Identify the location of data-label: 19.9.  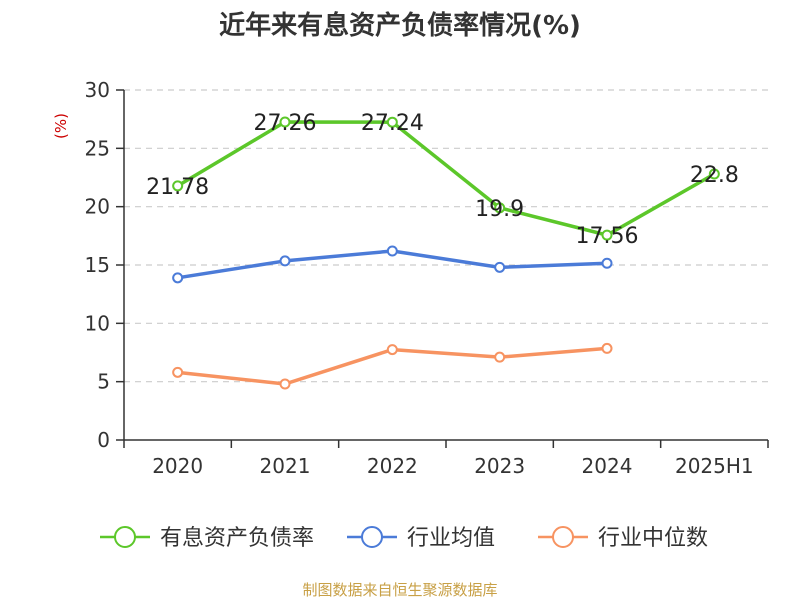
(499, 209).